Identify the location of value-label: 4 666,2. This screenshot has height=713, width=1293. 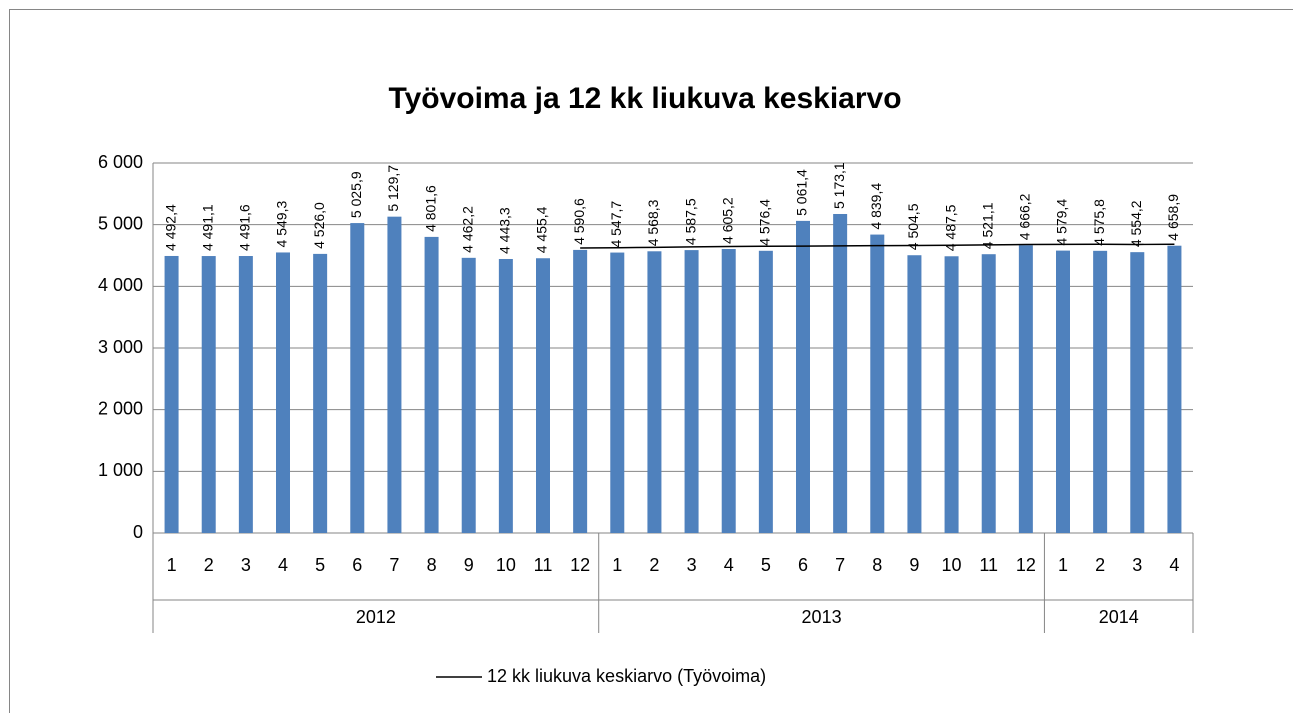
(1025, 216).